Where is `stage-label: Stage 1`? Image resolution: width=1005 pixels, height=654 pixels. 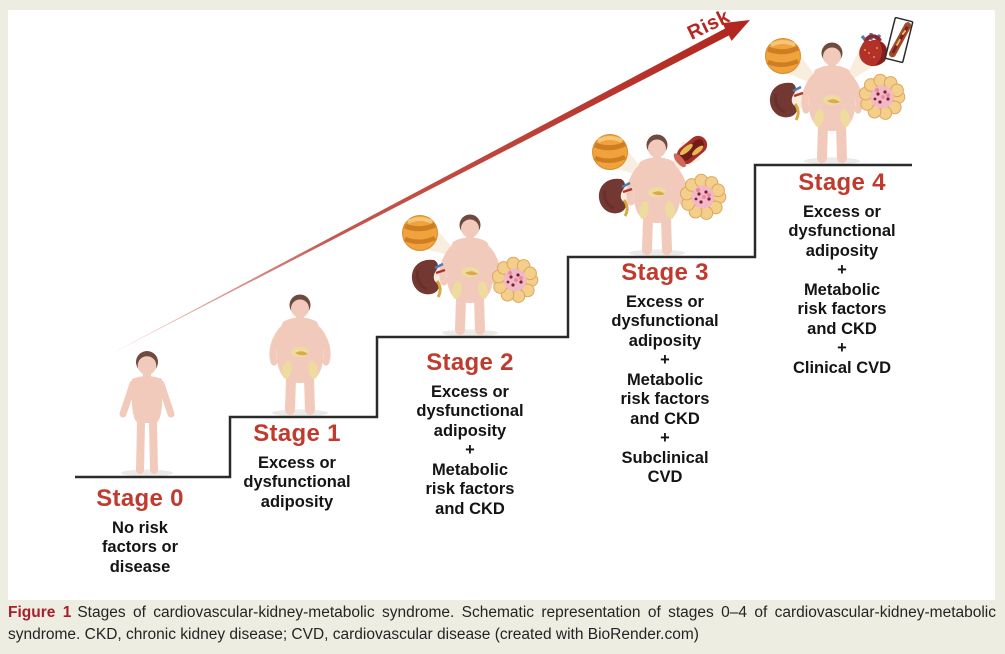
stage-label: Stage 1 is located at coordinates (297, 433).